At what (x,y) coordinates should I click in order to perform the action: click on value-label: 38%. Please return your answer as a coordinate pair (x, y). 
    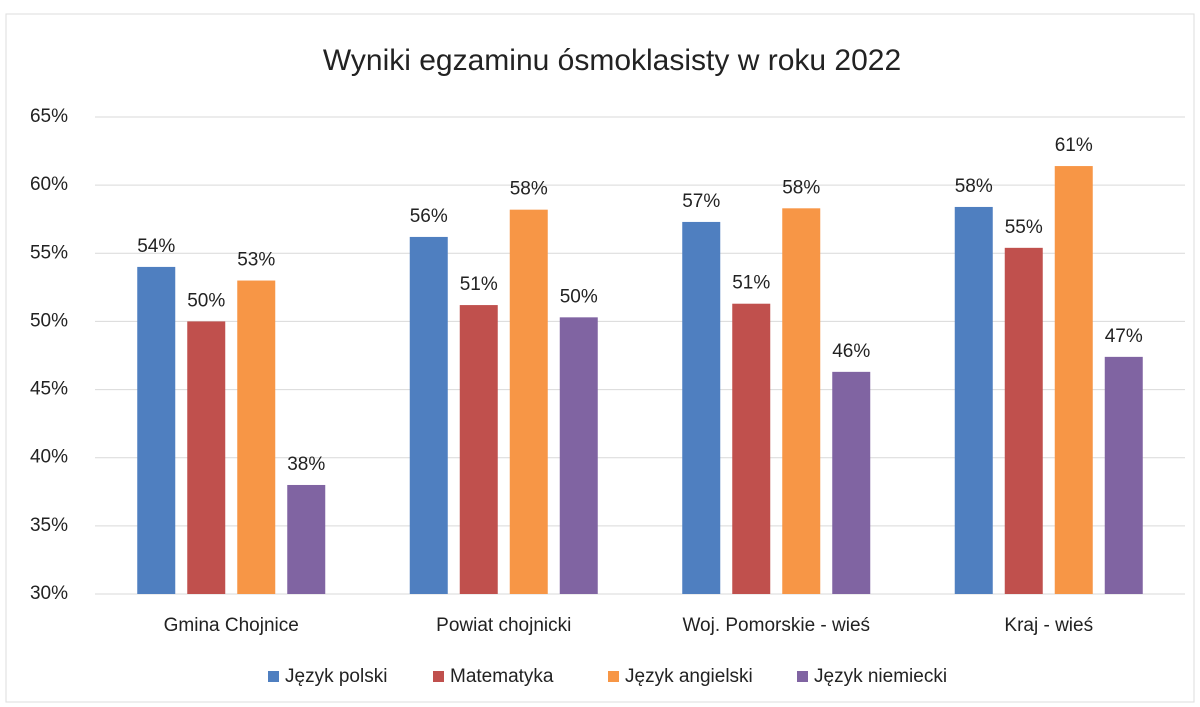
    Looking at the image, I should click on (306, 464).